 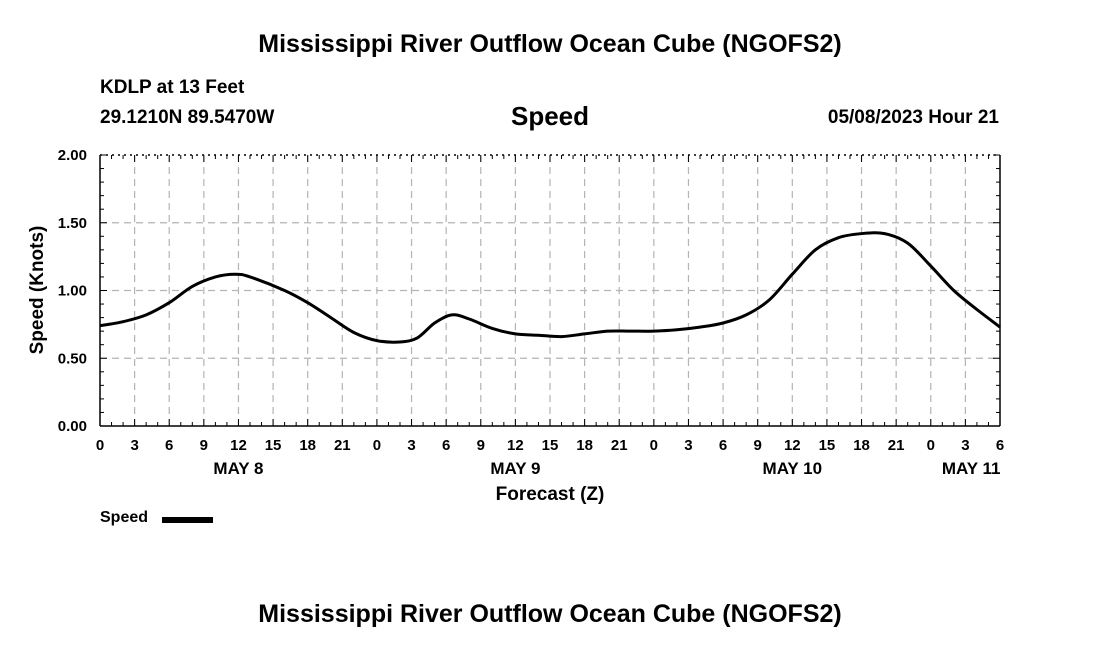 I want to click on speed-series-line, so click(x=550, y=287).